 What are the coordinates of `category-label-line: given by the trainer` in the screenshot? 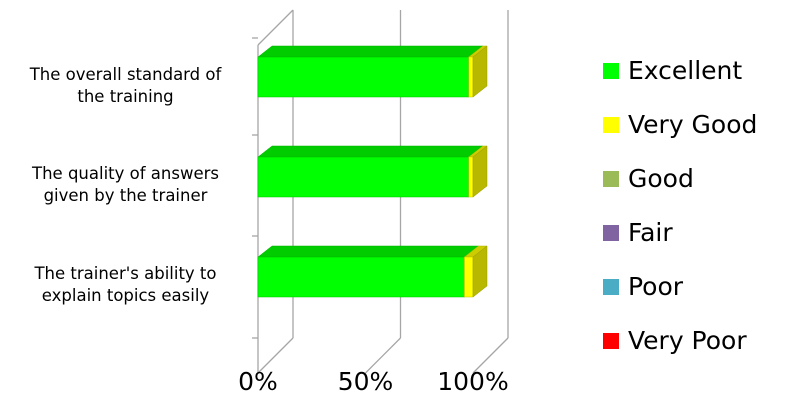 It's located at (125, 195).